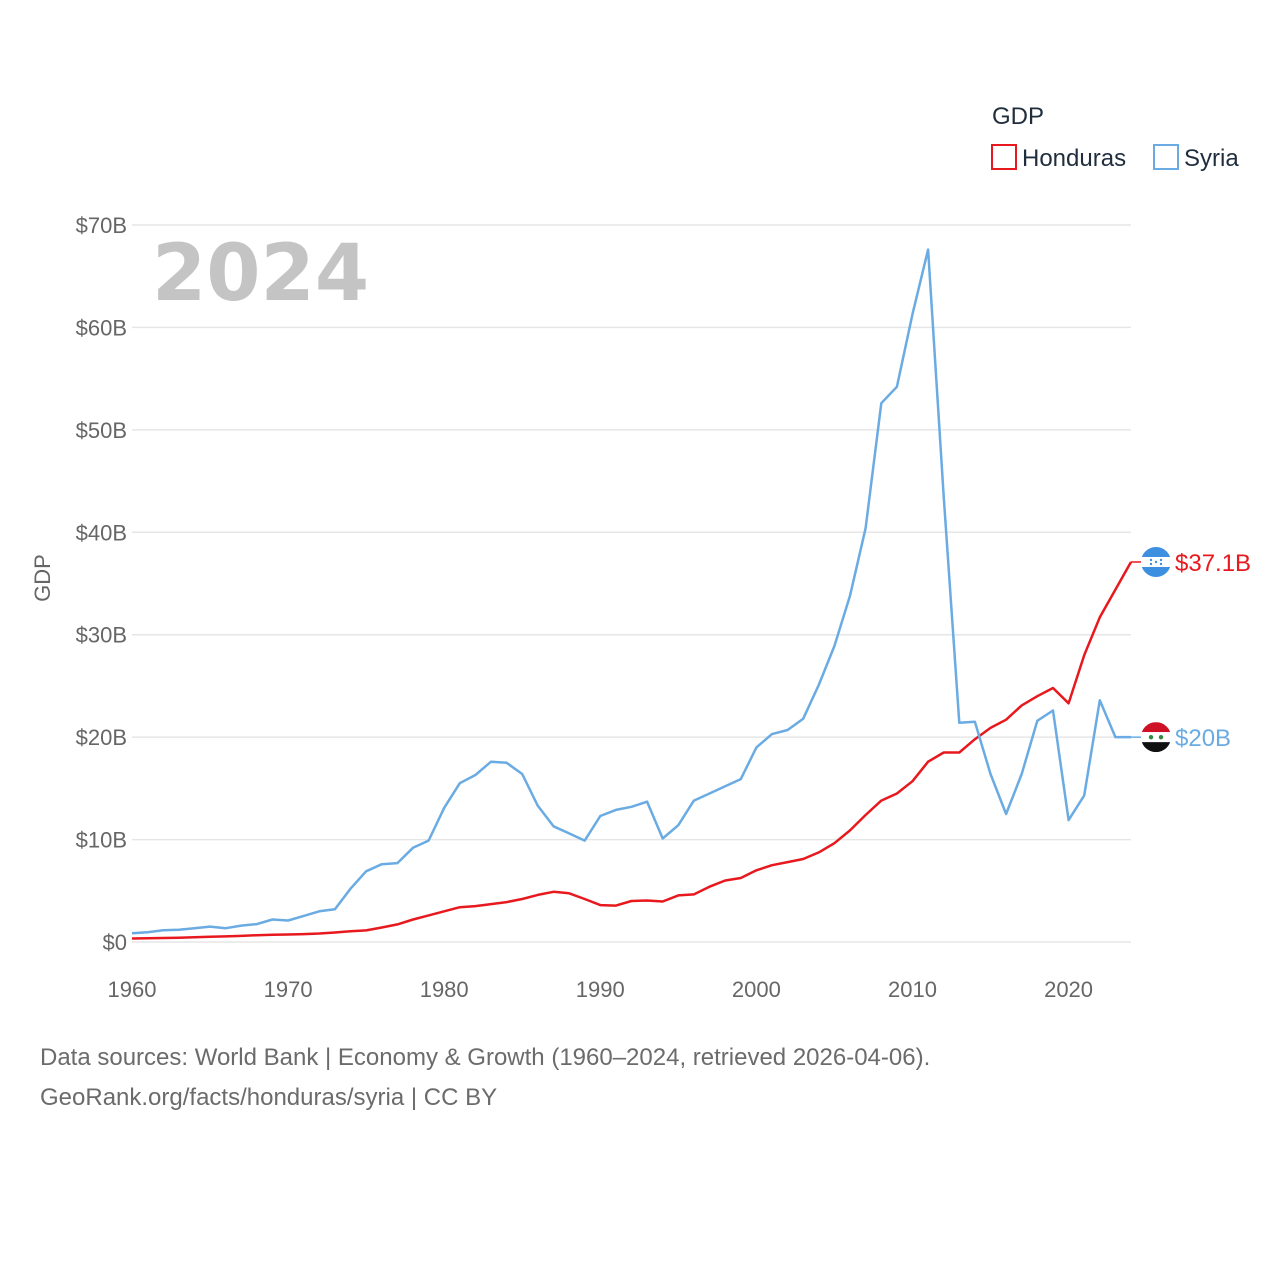 The image size is (1280, 1280). What do you see at coordinates (101, 225) in the screenshot?
I see `y-tick-label: $70B` at bounding box center [101, 225].